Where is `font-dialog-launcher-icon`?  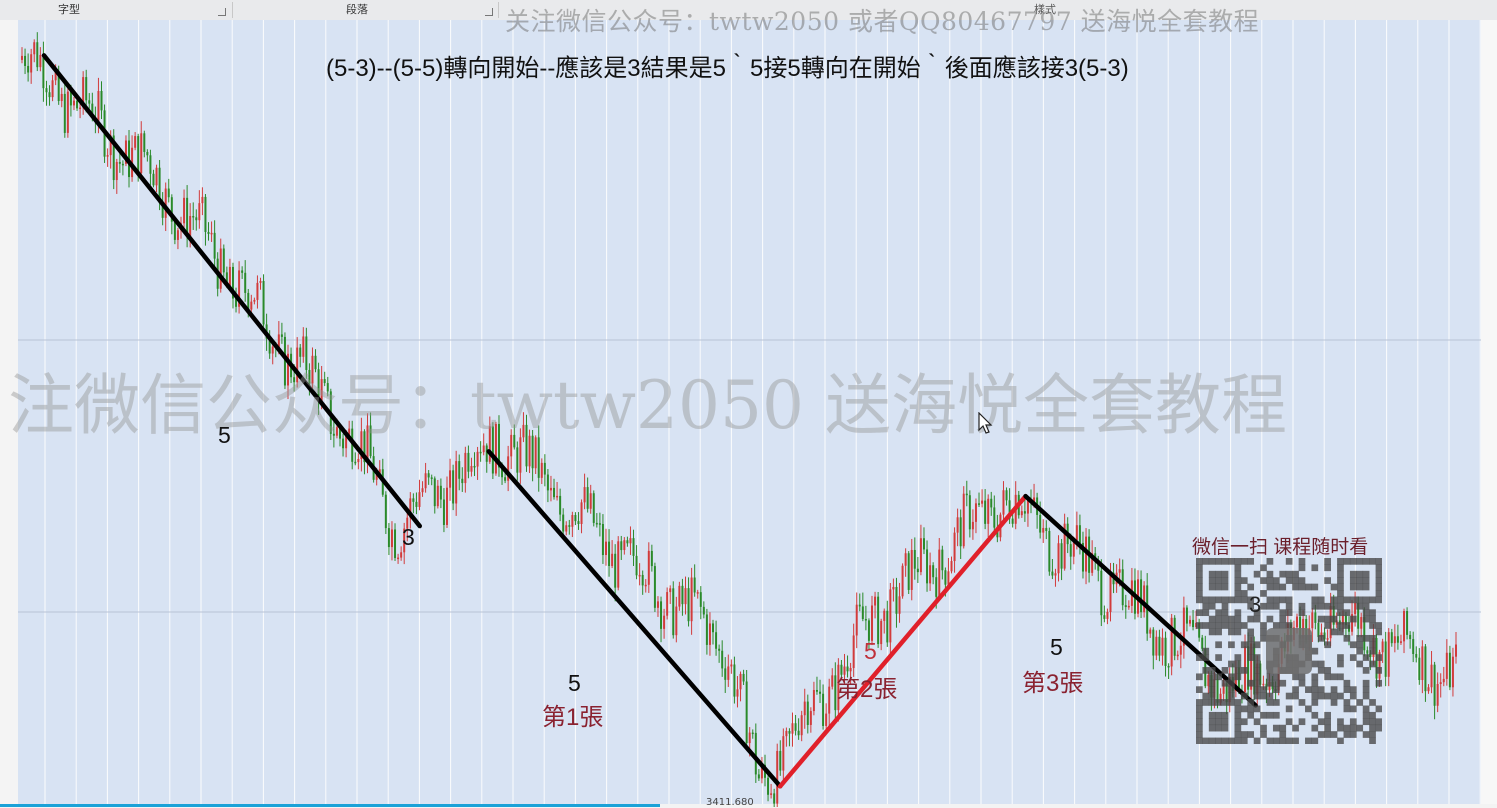
font-dialog-launcher-icon is located at coordinates (222, 12).